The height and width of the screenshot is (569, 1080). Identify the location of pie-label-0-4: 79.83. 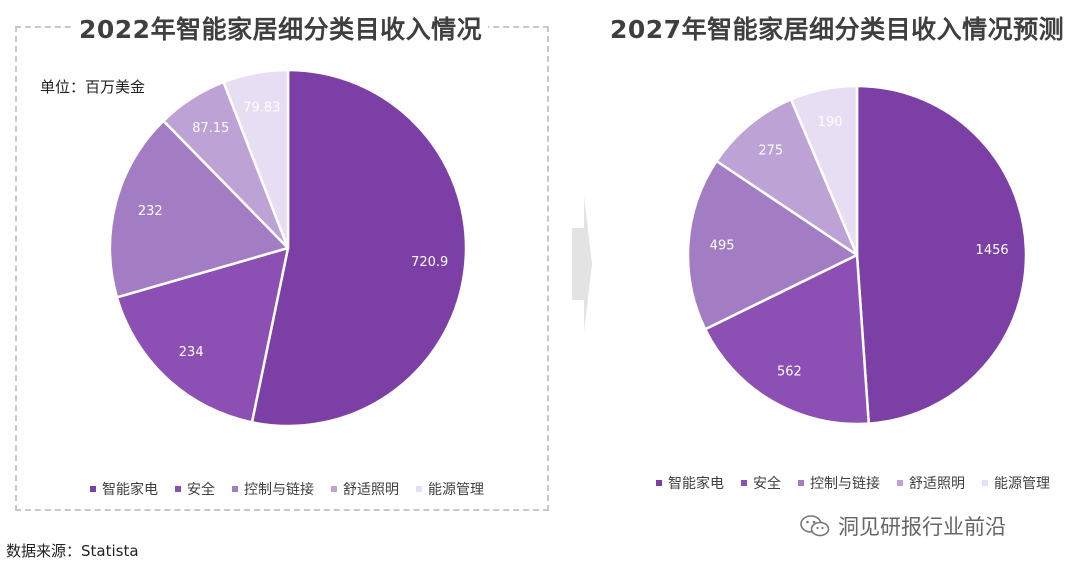
(261, 108).